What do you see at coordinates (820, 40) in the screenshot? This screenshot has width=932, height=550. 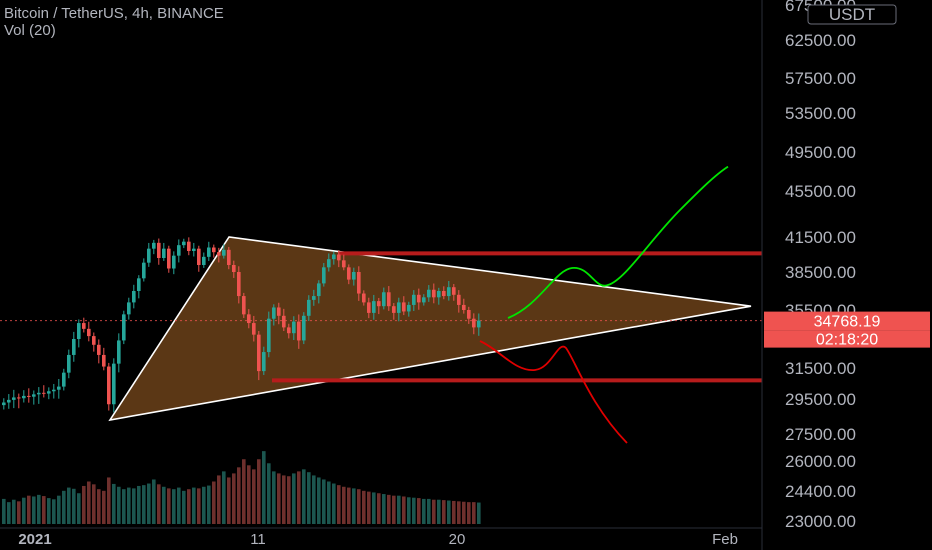 I see `price-tick-label: 62500.00` at bounding box center [820, 40].